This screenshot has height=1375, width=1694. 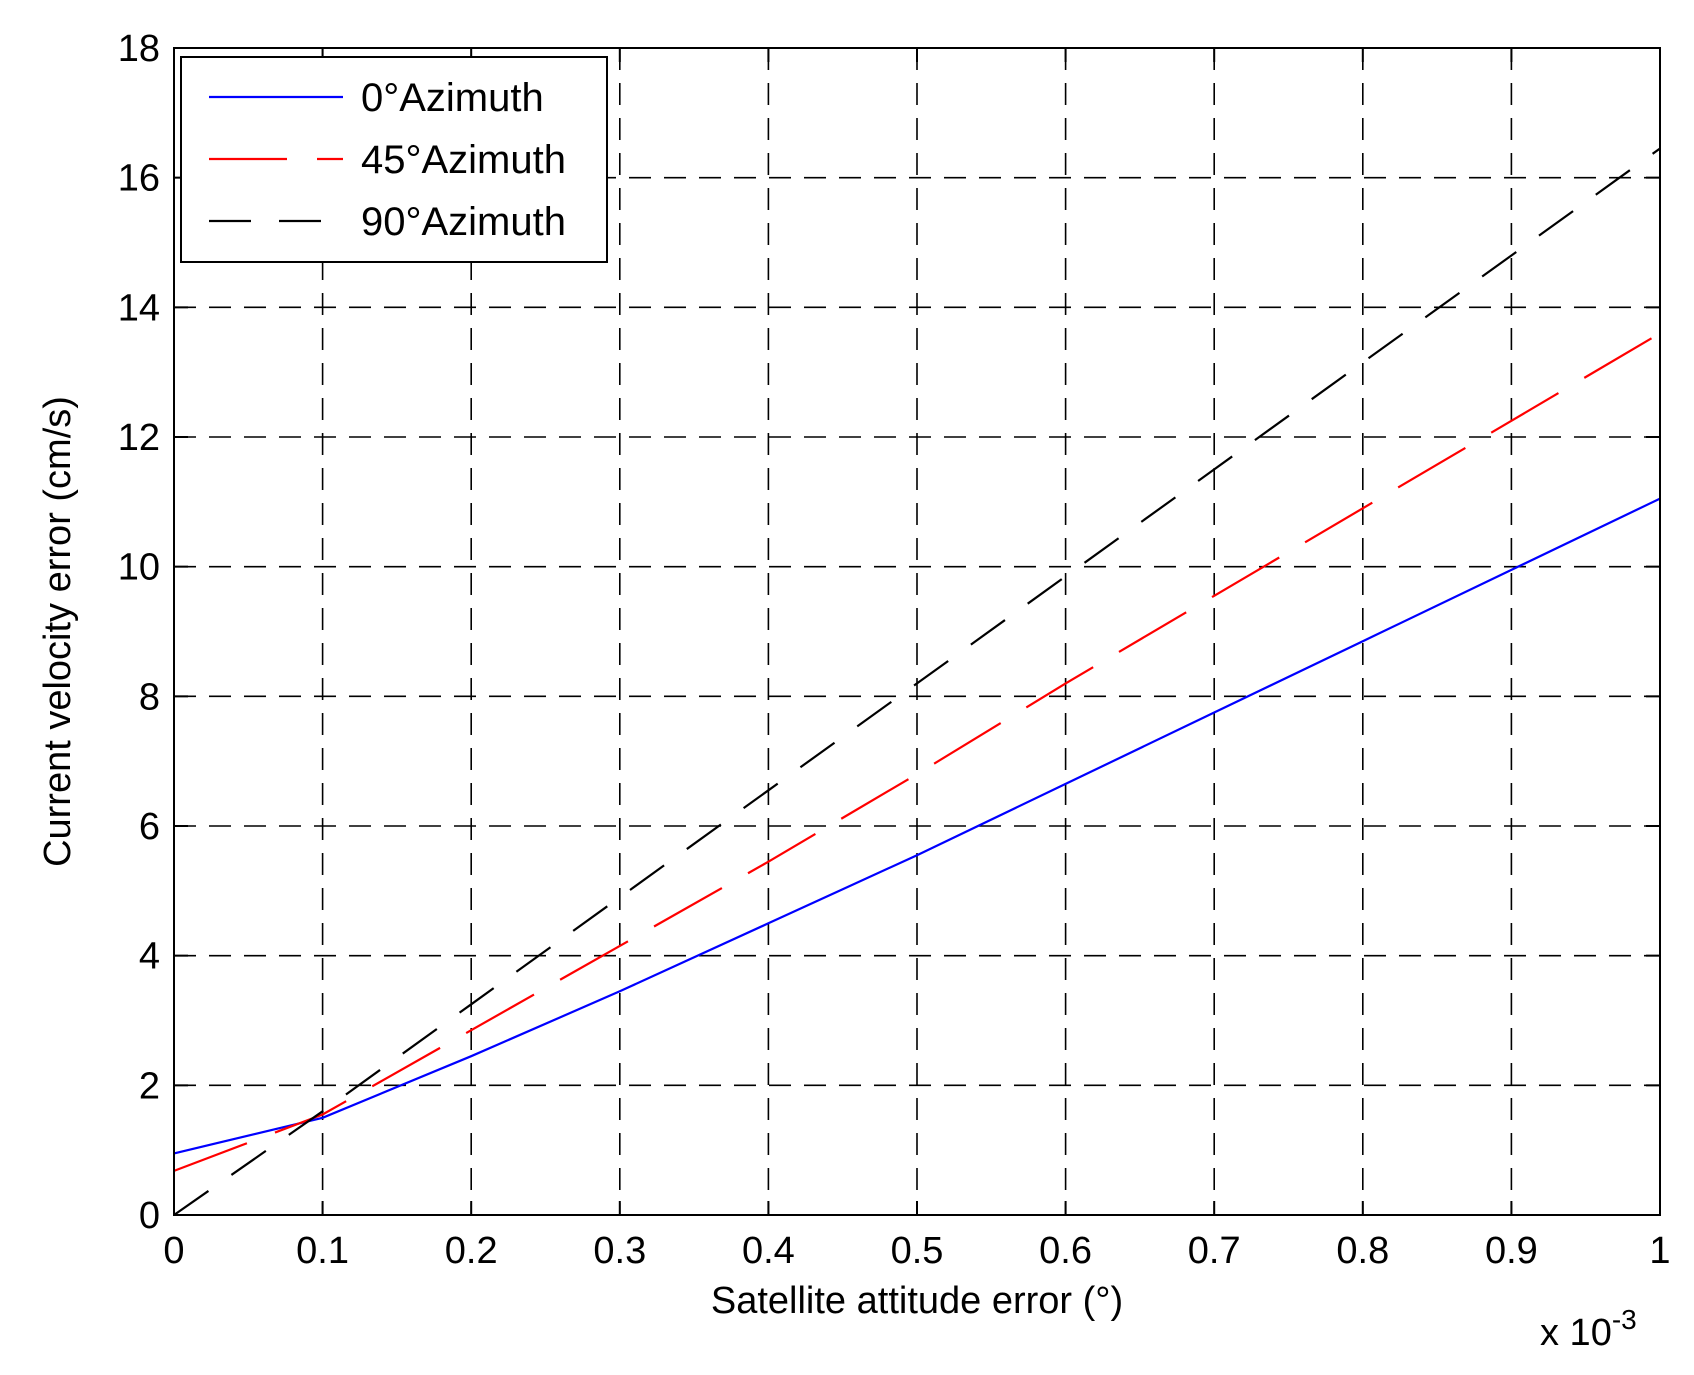 I want to click on y-tick-label-1: 2, so click(x=149, y=1086).